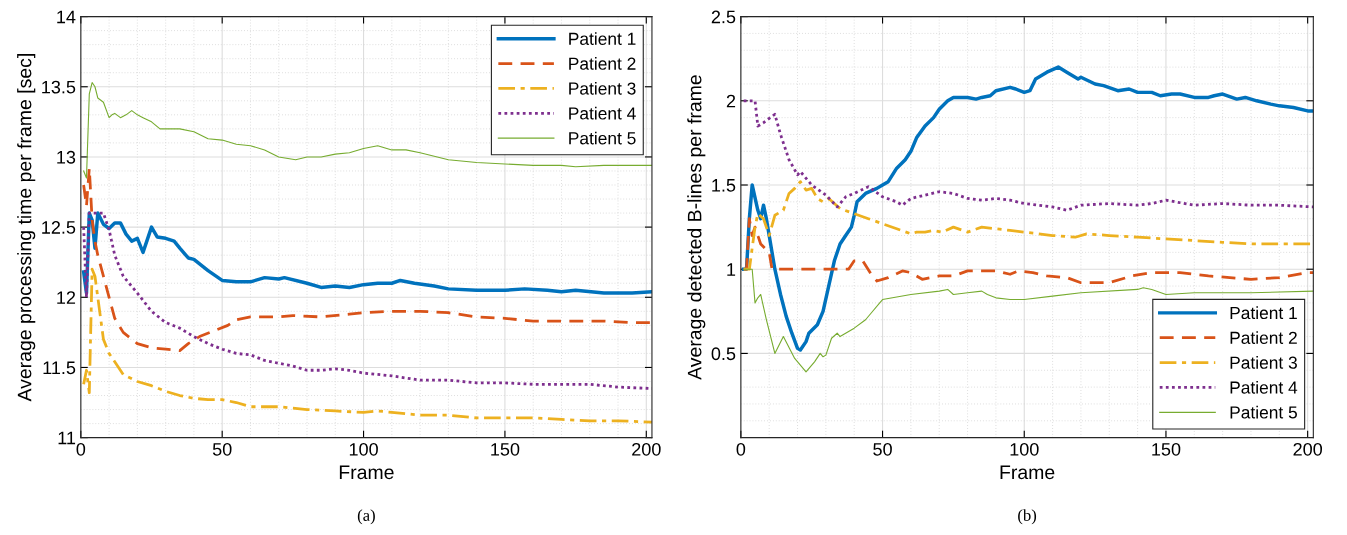 This screenshot has width=1347, height=535. I want to click on y-tick-label: 2, so click(731, 101).